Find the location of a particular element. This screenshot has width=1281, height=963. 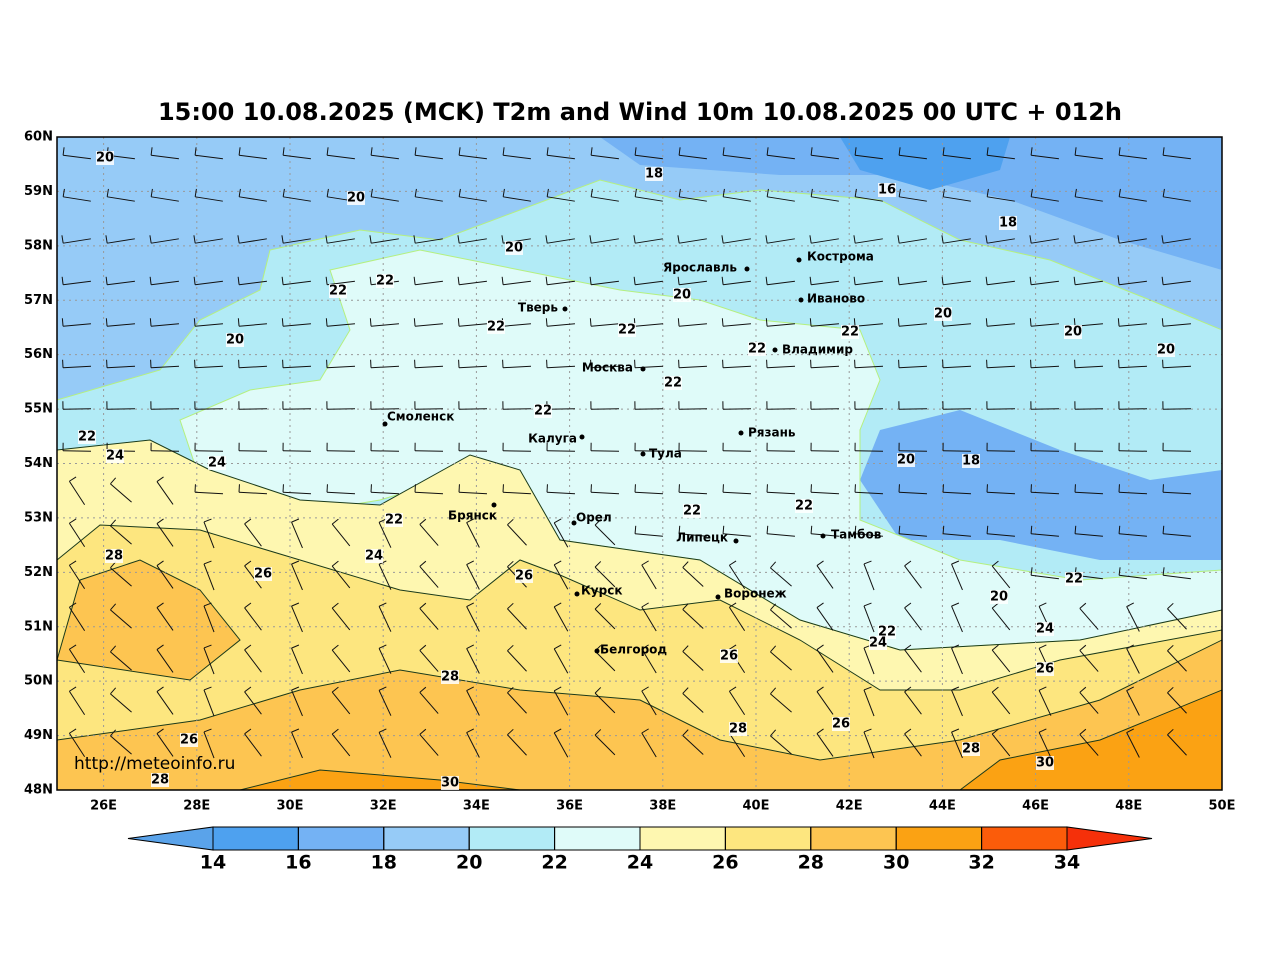

lon-label: 30E is located at coordinates (290, 806).